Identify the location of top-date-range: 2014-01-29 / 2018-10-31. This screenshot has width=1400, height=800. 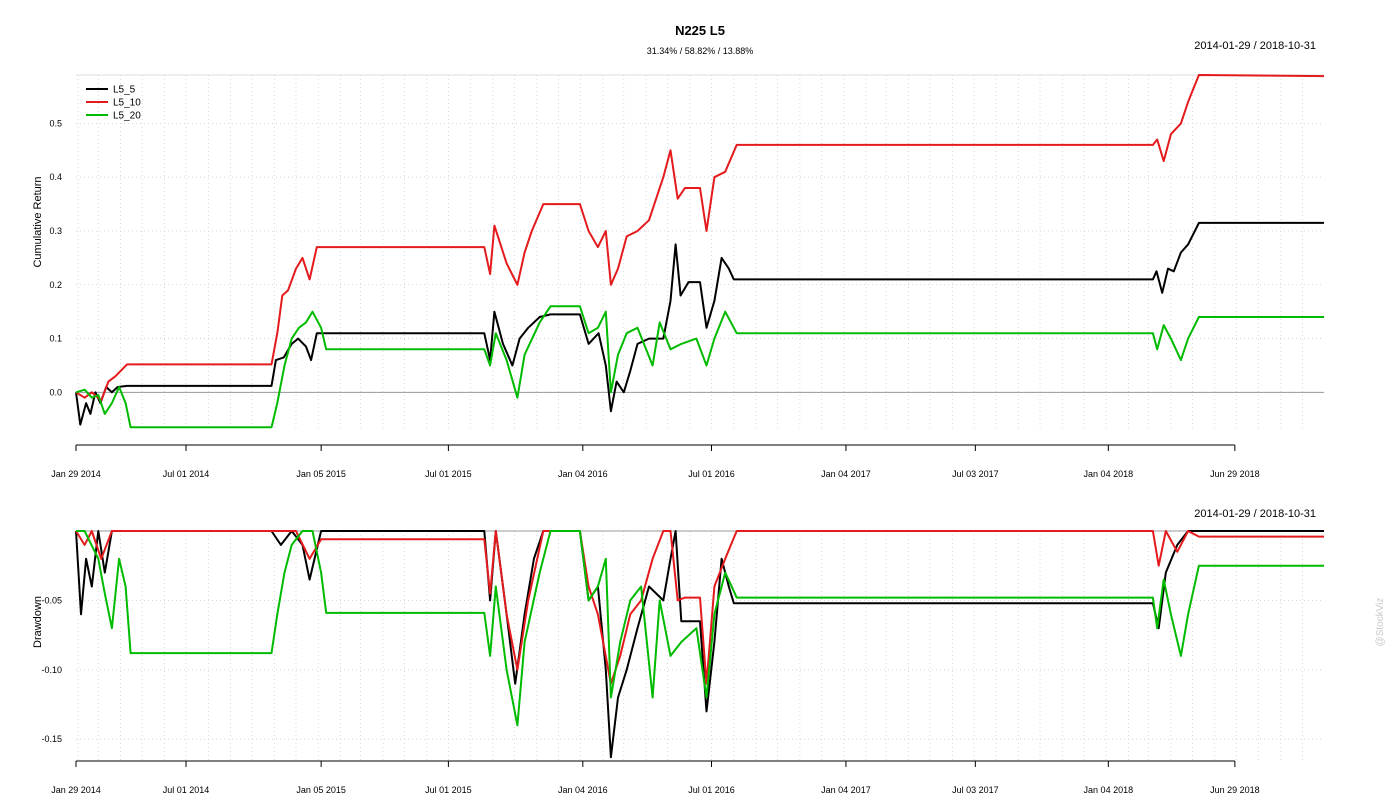
(1255, 46).